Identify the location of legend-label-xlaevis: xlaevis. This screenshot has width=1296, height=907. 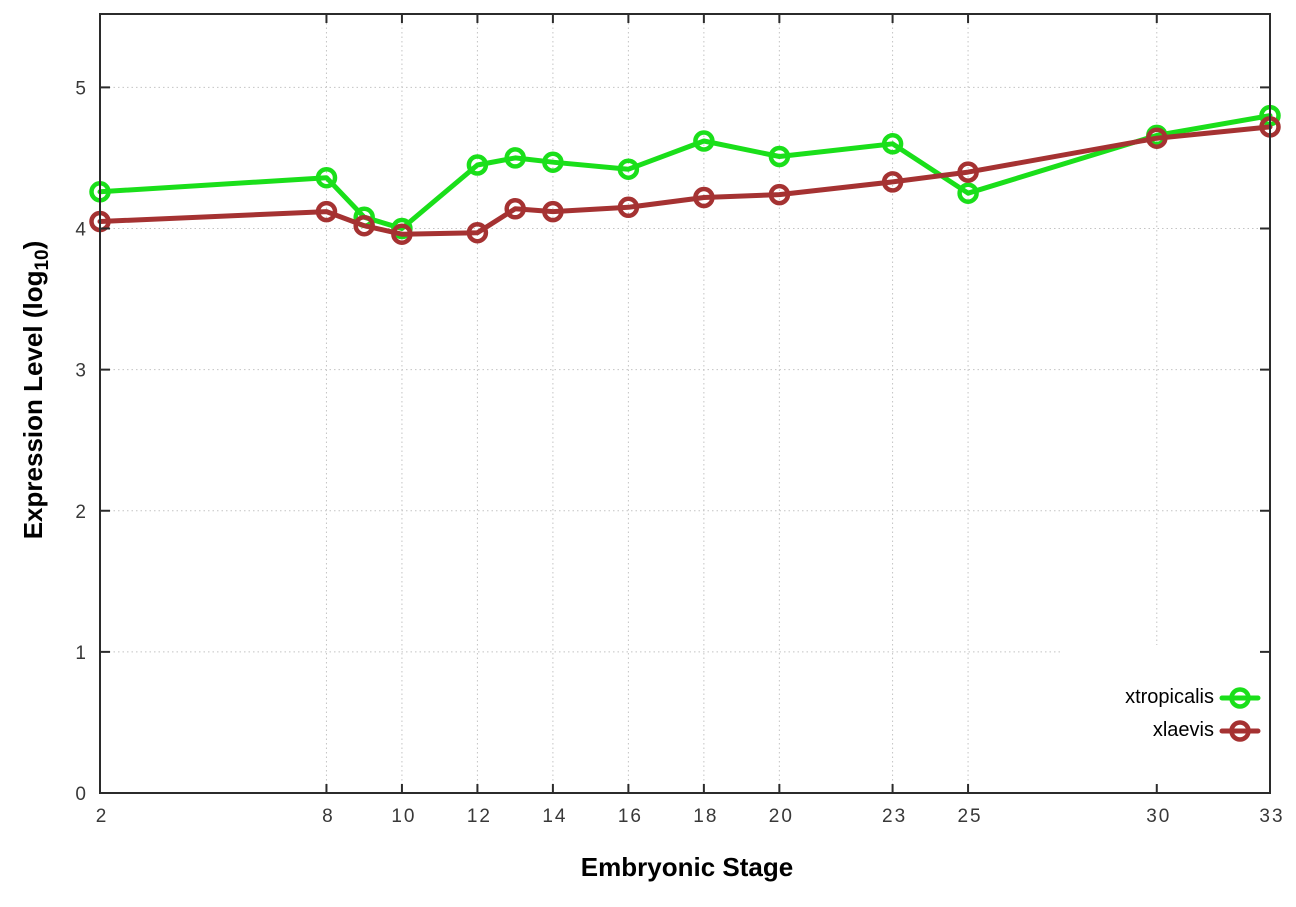
(1183, 730).